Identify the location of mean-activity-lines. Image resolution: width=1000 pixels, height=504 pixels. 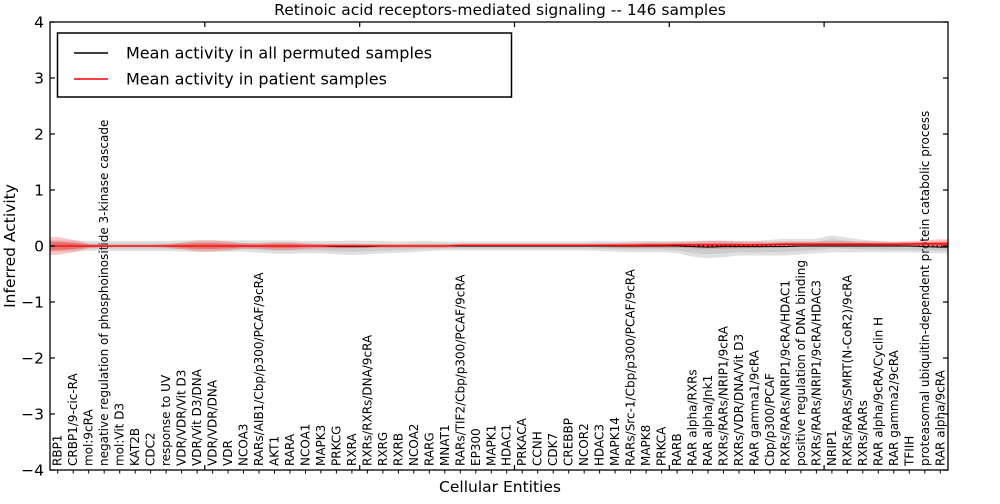
(499, 245).